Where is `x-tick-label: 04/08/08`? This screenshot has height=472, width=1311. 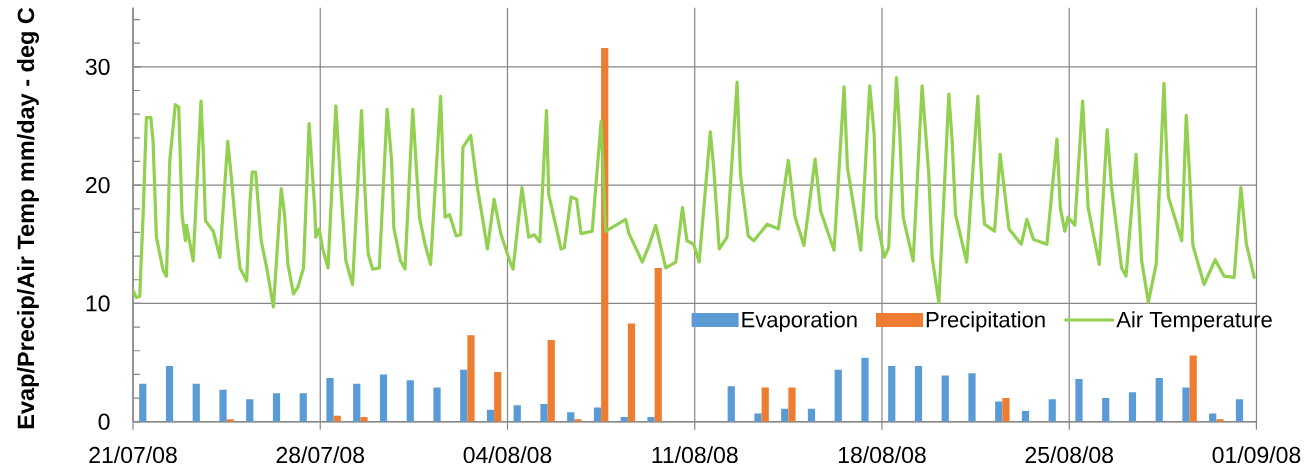
x-tick-label: 04/08/08 is located at coordinates (507, 455).